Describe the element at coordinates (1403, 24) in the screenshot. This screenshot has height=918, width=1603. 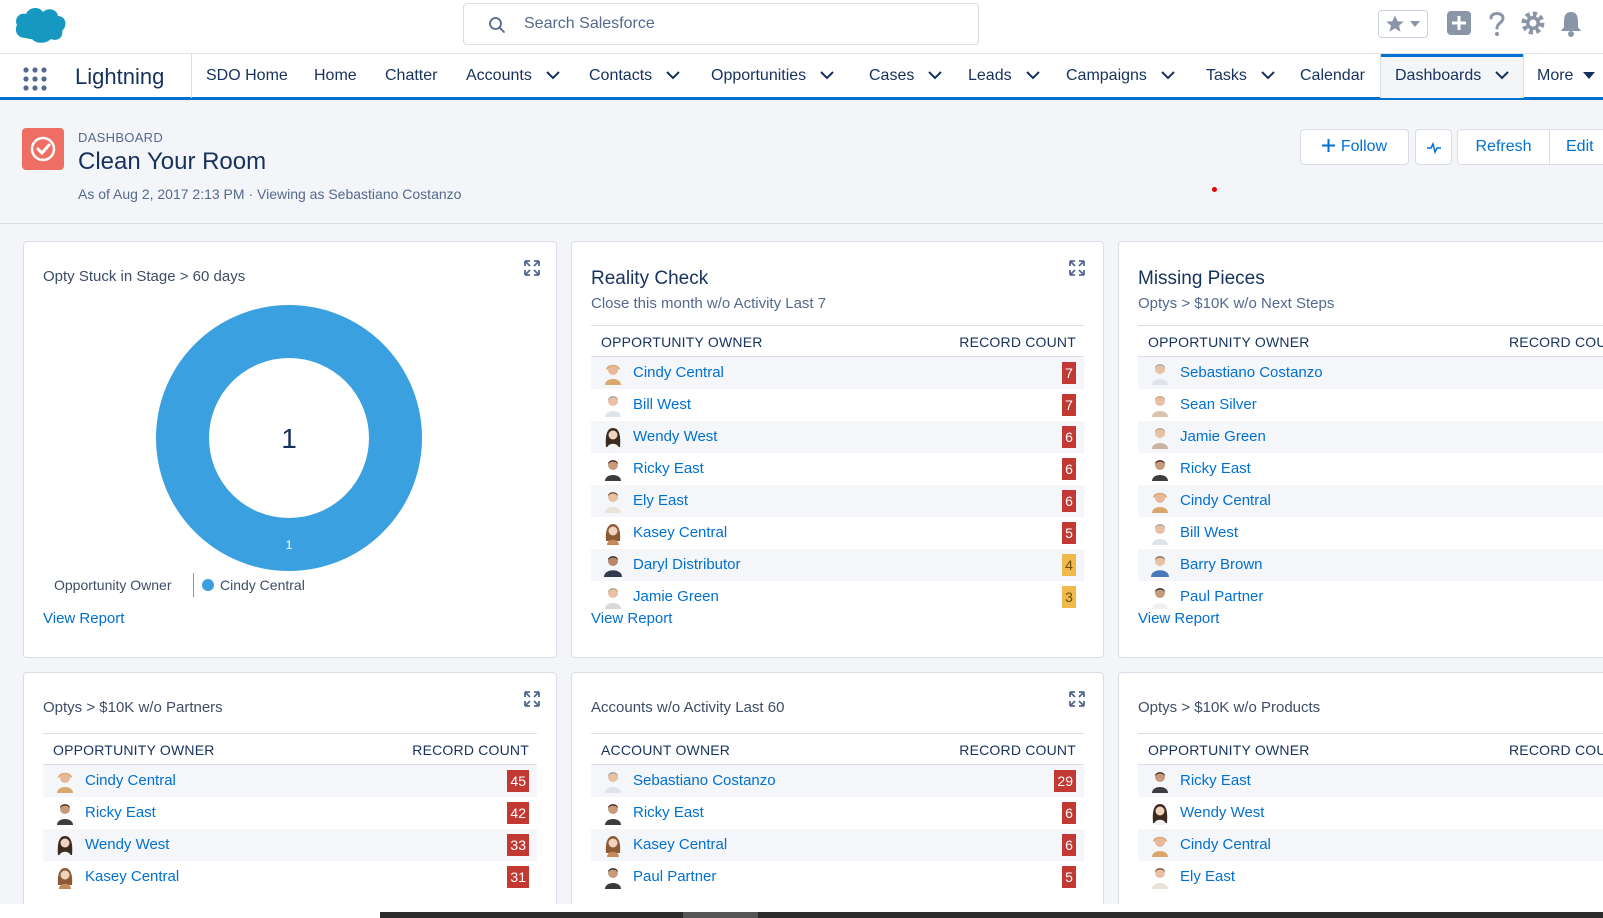
I see `favorites-button` at that location.